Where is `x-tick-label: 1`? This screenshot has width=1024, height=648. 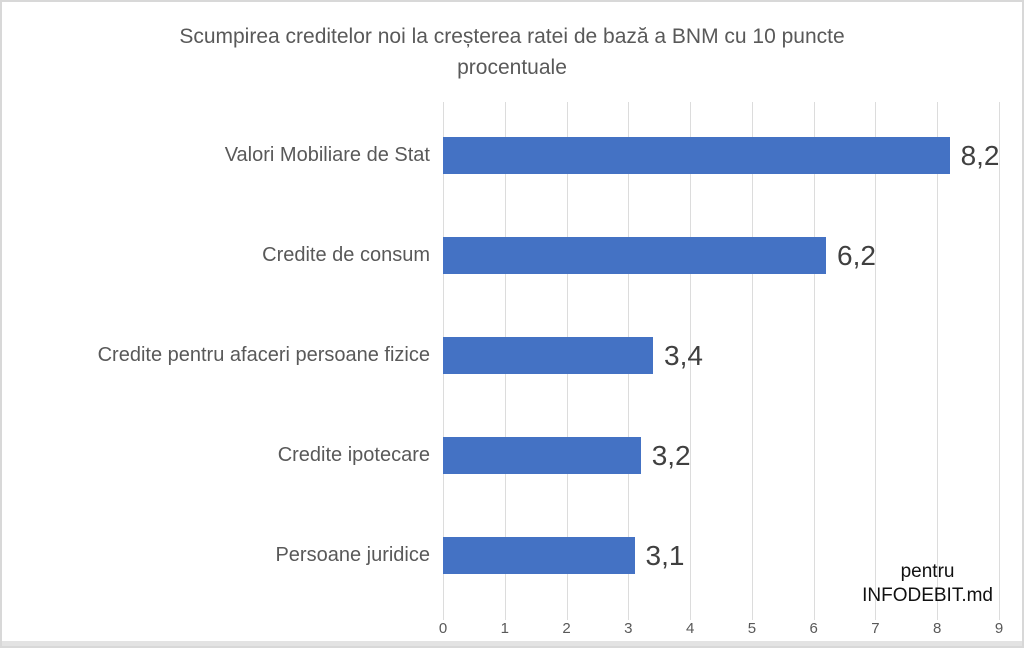 x-tick-label: 1 is located at coordinates (504, 628).